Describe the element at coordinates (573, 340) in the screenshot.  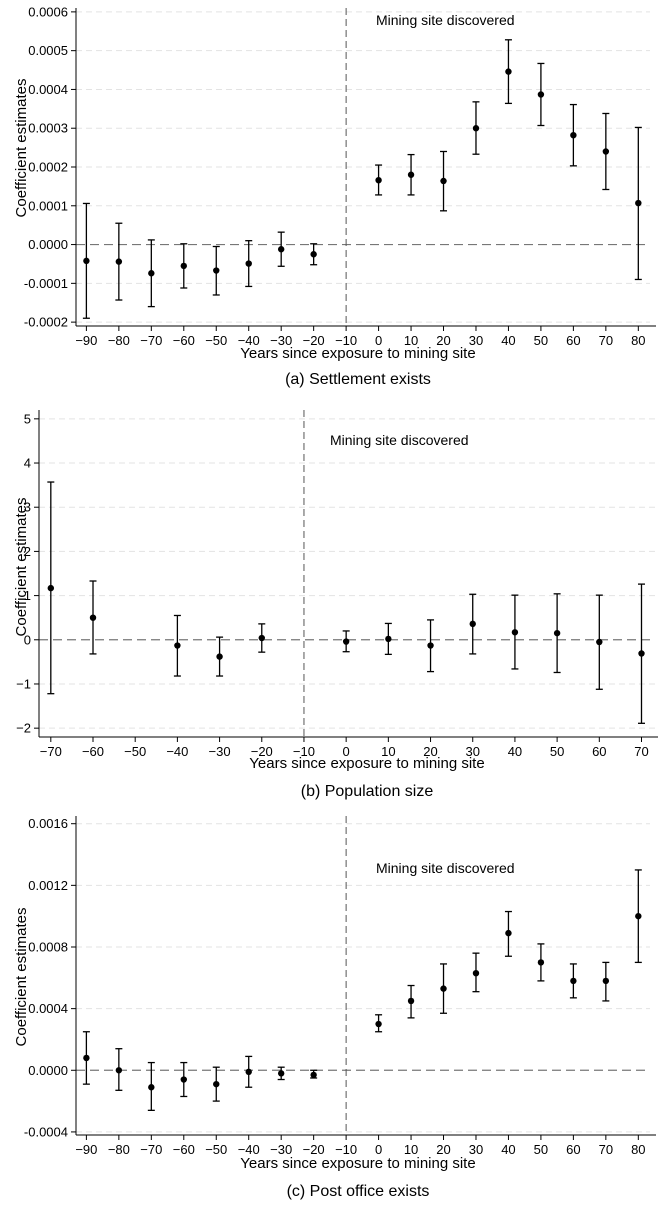
I see `panel-a-xtick-label: 60` at that location.